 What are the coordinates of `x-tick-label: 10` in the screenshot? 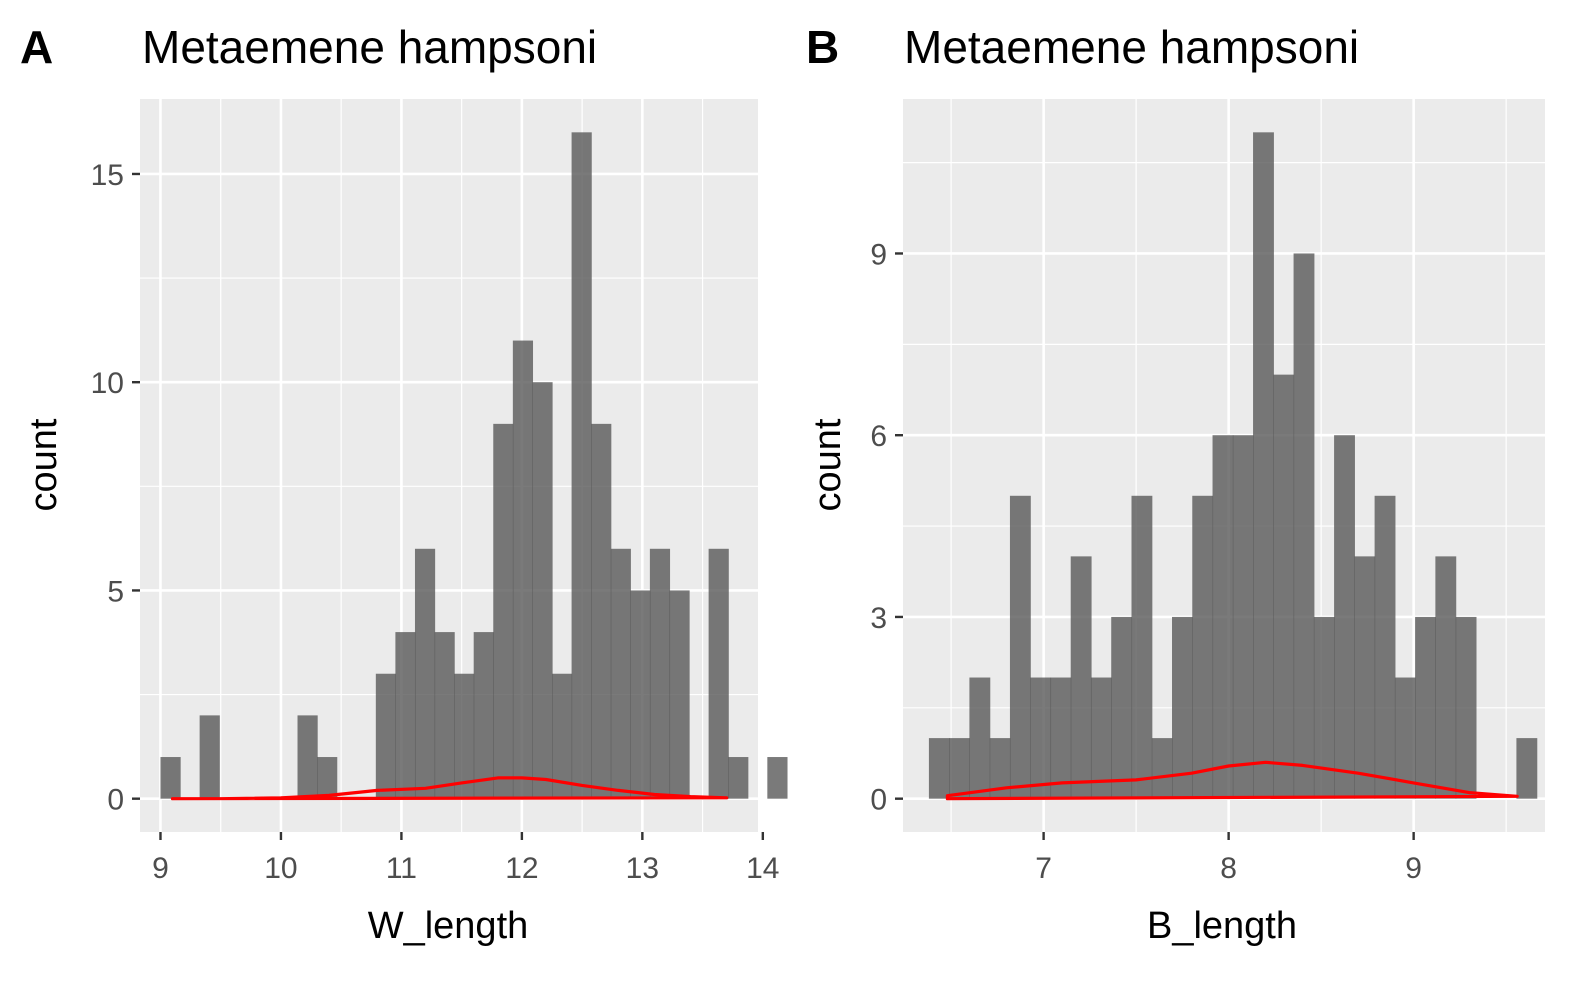 It's located at (280, 868).